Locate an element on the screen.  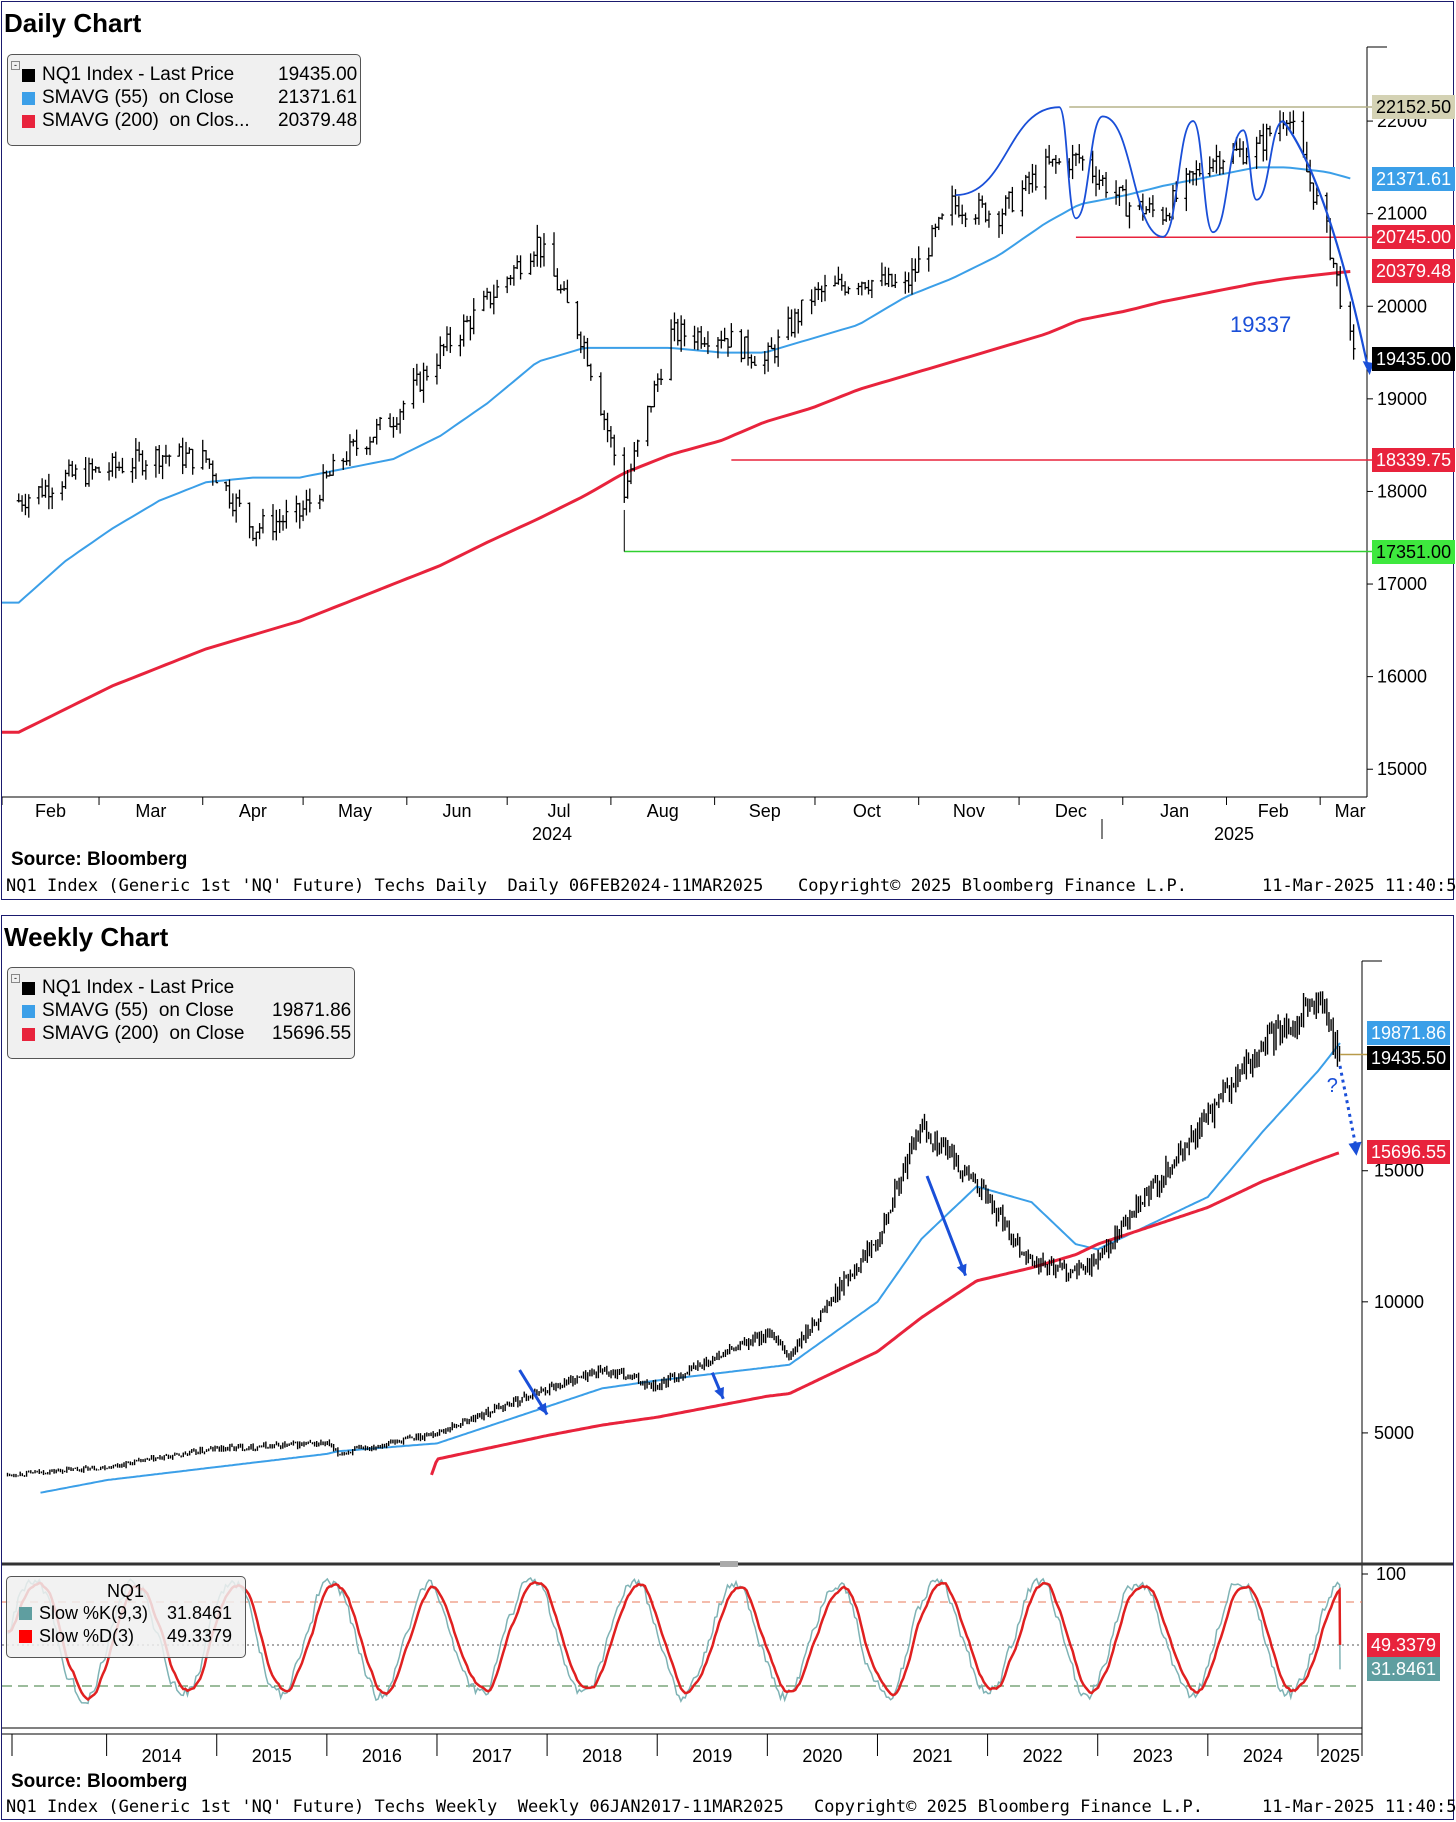
month-label: May is located at coordinates (355, 811).